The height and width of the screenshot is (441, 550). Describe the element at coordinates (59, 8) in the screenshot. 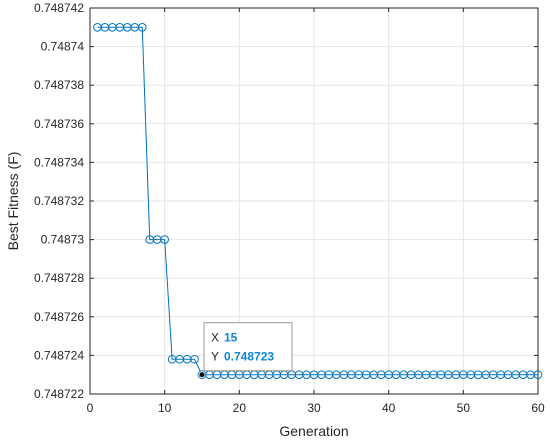

I see `y-tick-label: 0.748742` at that location.